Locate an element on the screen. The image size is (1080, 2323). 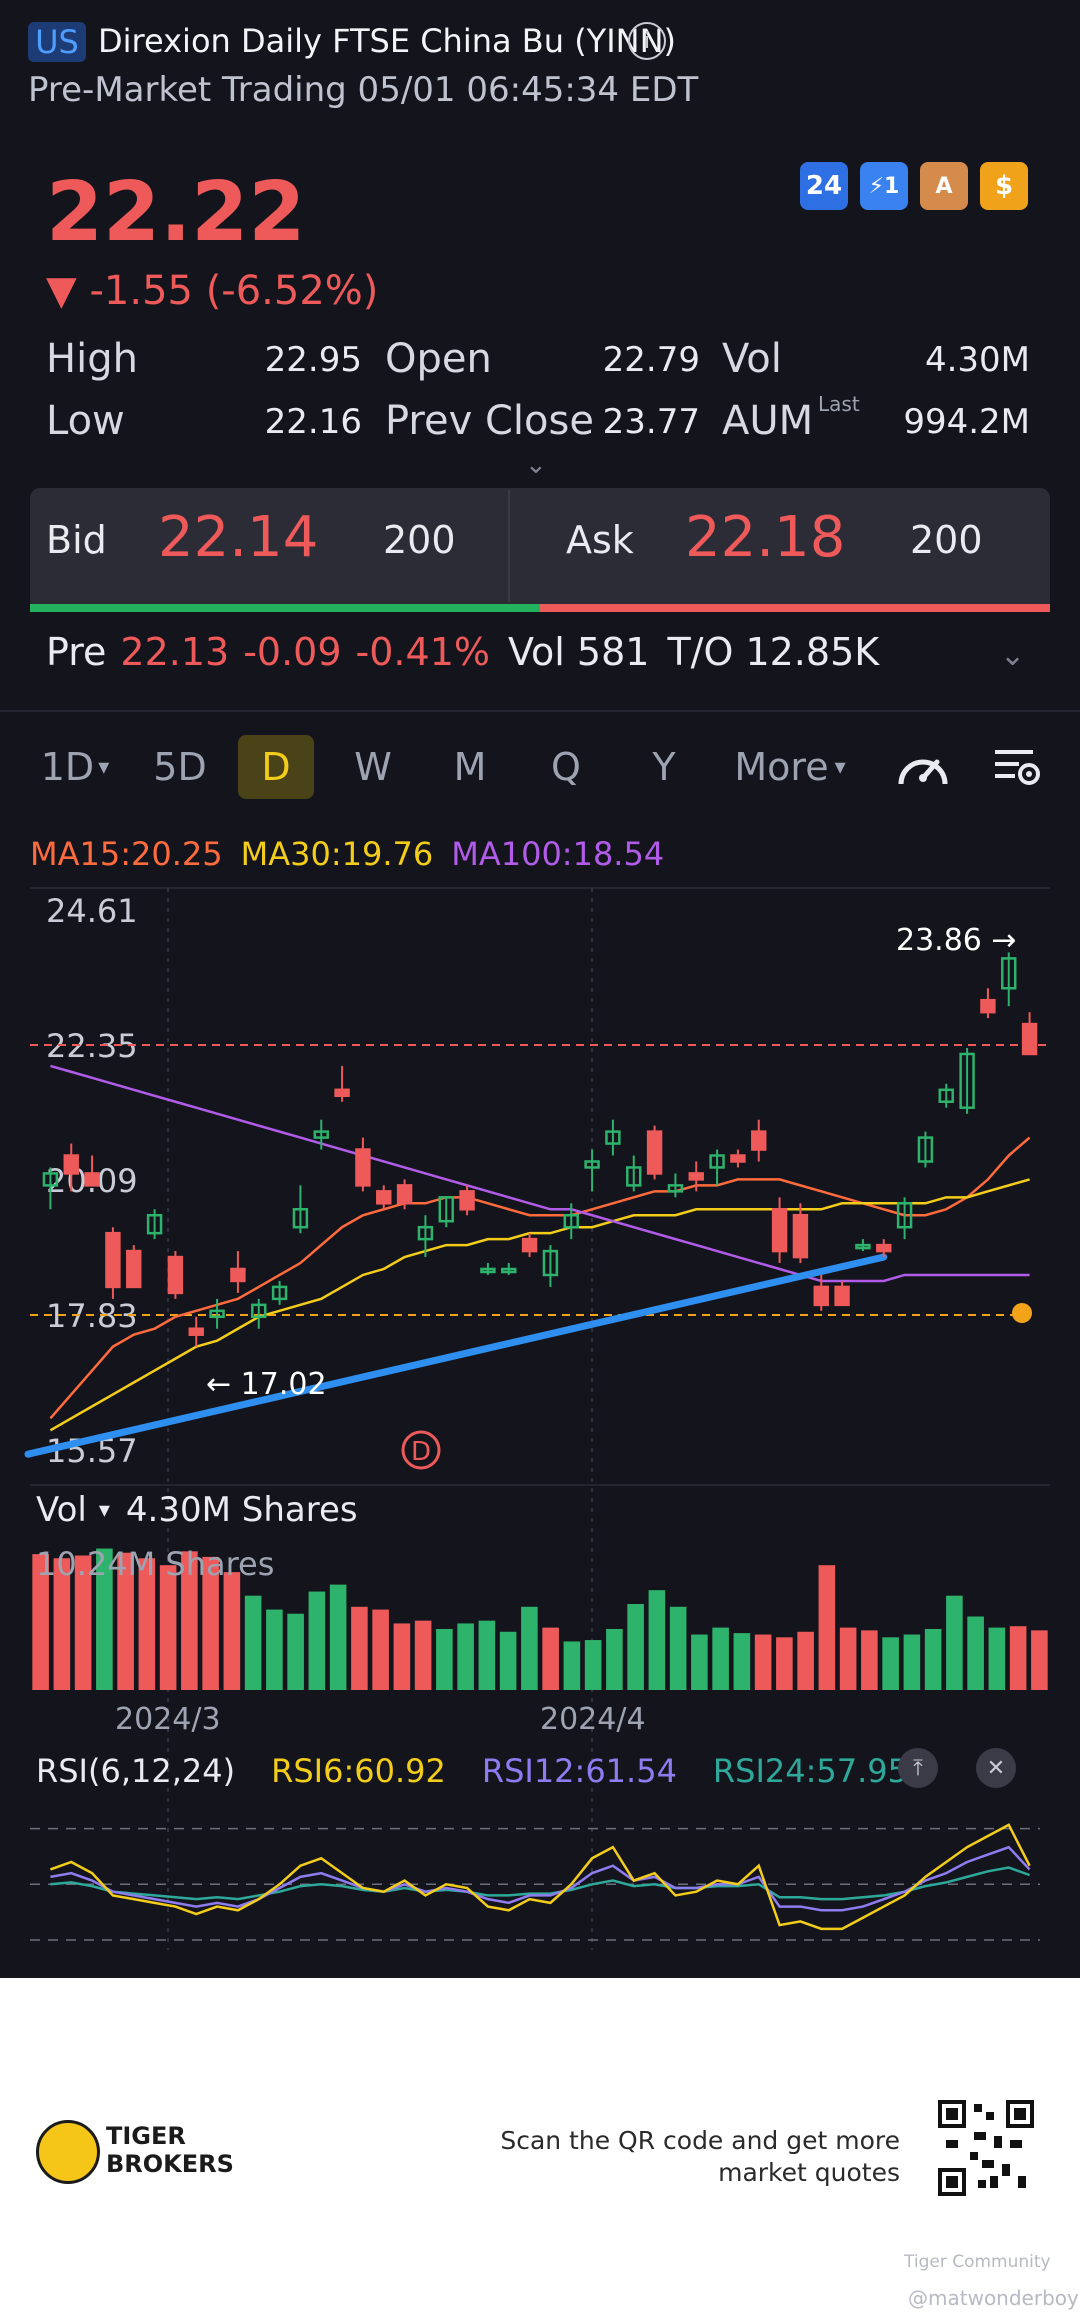
last-price: 22.22 is located at coordinates (176, 212).